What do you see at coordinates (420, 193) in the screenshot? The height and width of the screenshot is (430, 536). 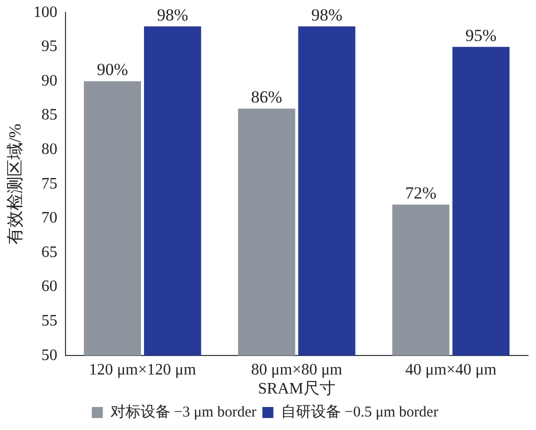 I see `data-label: 72%` at bounding box center [420, 193].